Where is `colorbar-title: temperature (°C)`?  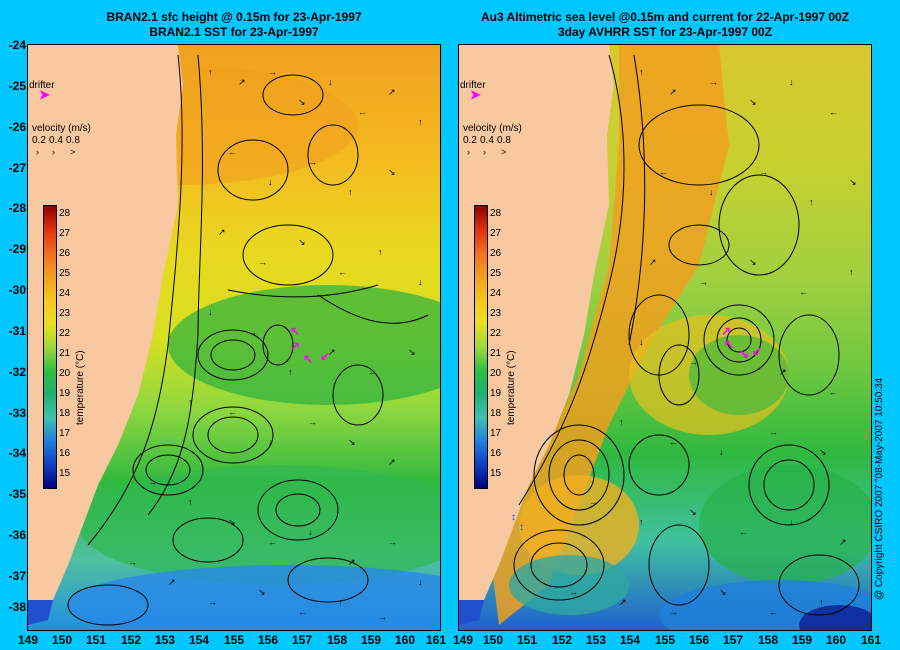 colorbar-title: temperature (°C) is located at coordinates (511, 387).